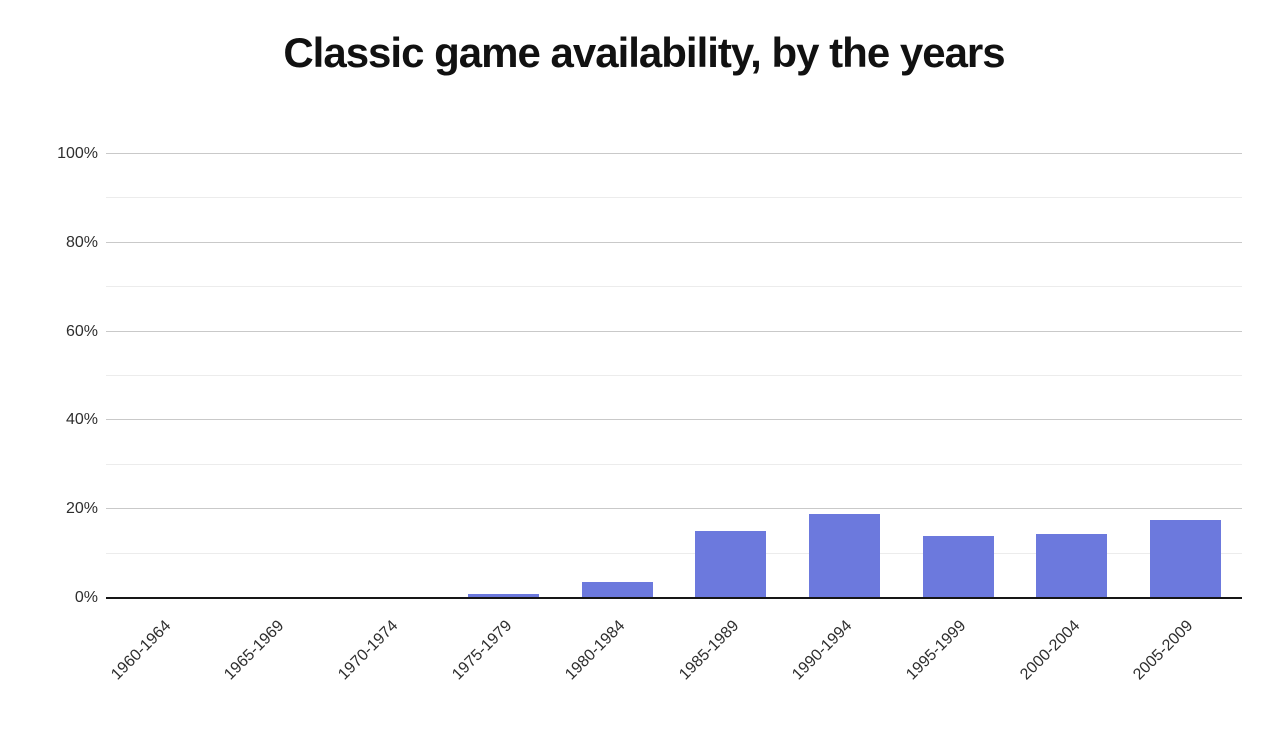 Image resolution: width=1288 pixels, height=754 pixels. I want to click on x-axis-tick-label: 1970-1974, so click(368, 650).